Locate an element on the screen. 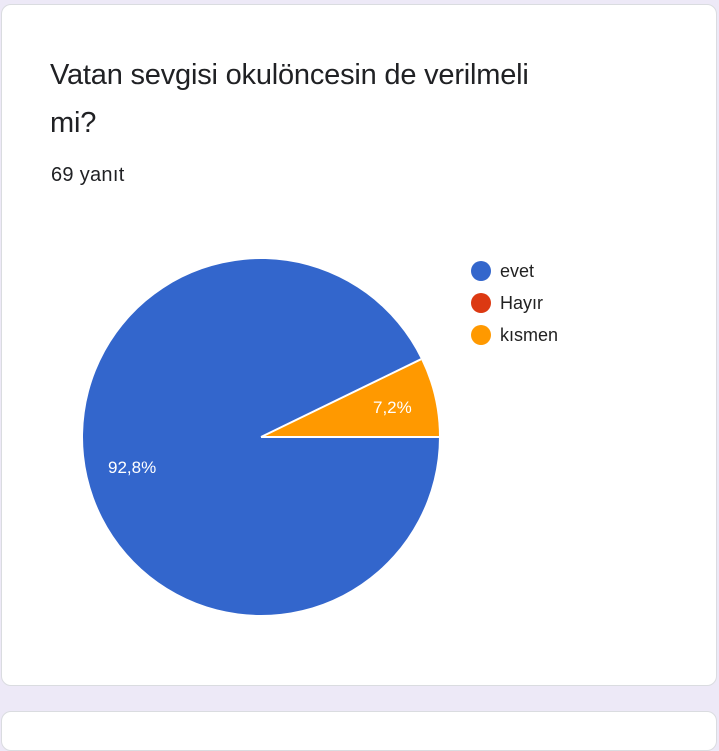  slice-label-kismen: 7,2% is located at coordinates (392, 407).